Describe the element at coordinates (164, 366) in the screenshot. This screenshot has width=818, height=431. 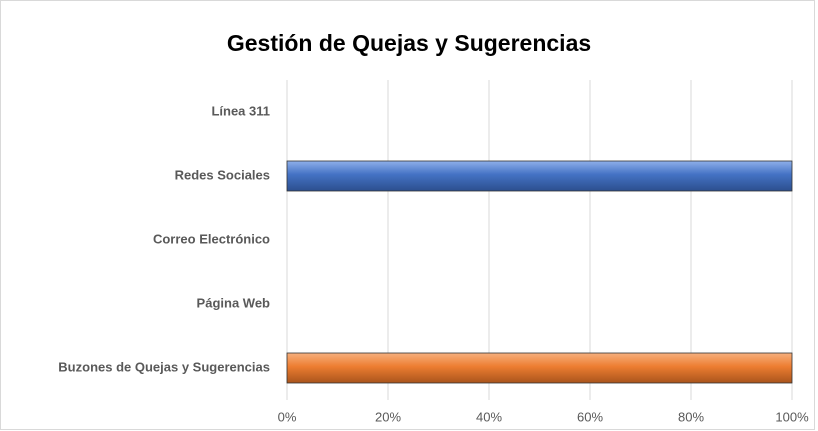
I see `y-tick-label: Buzones de Quejas y Sugerencias` at that location.